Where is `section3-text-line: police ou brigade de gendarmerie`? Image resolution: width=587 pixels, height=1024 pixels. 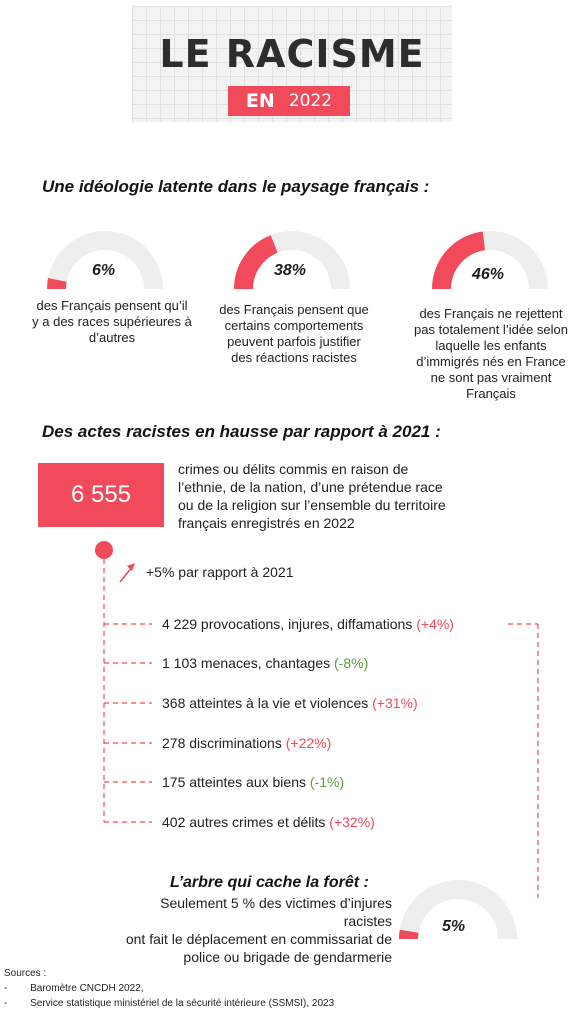 section3-text-line: police ou brigade de gendarmerie is located at coordinates (287, 957).